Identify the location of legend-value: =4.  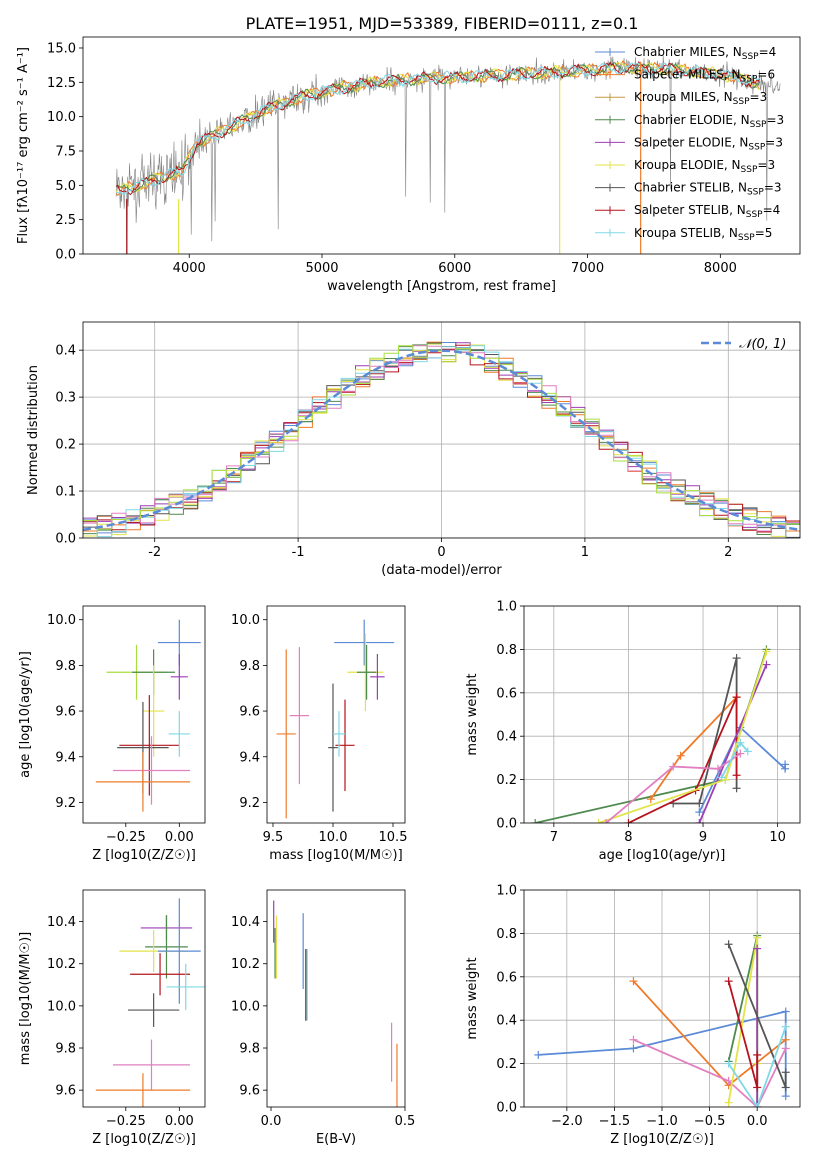
(772, 210).